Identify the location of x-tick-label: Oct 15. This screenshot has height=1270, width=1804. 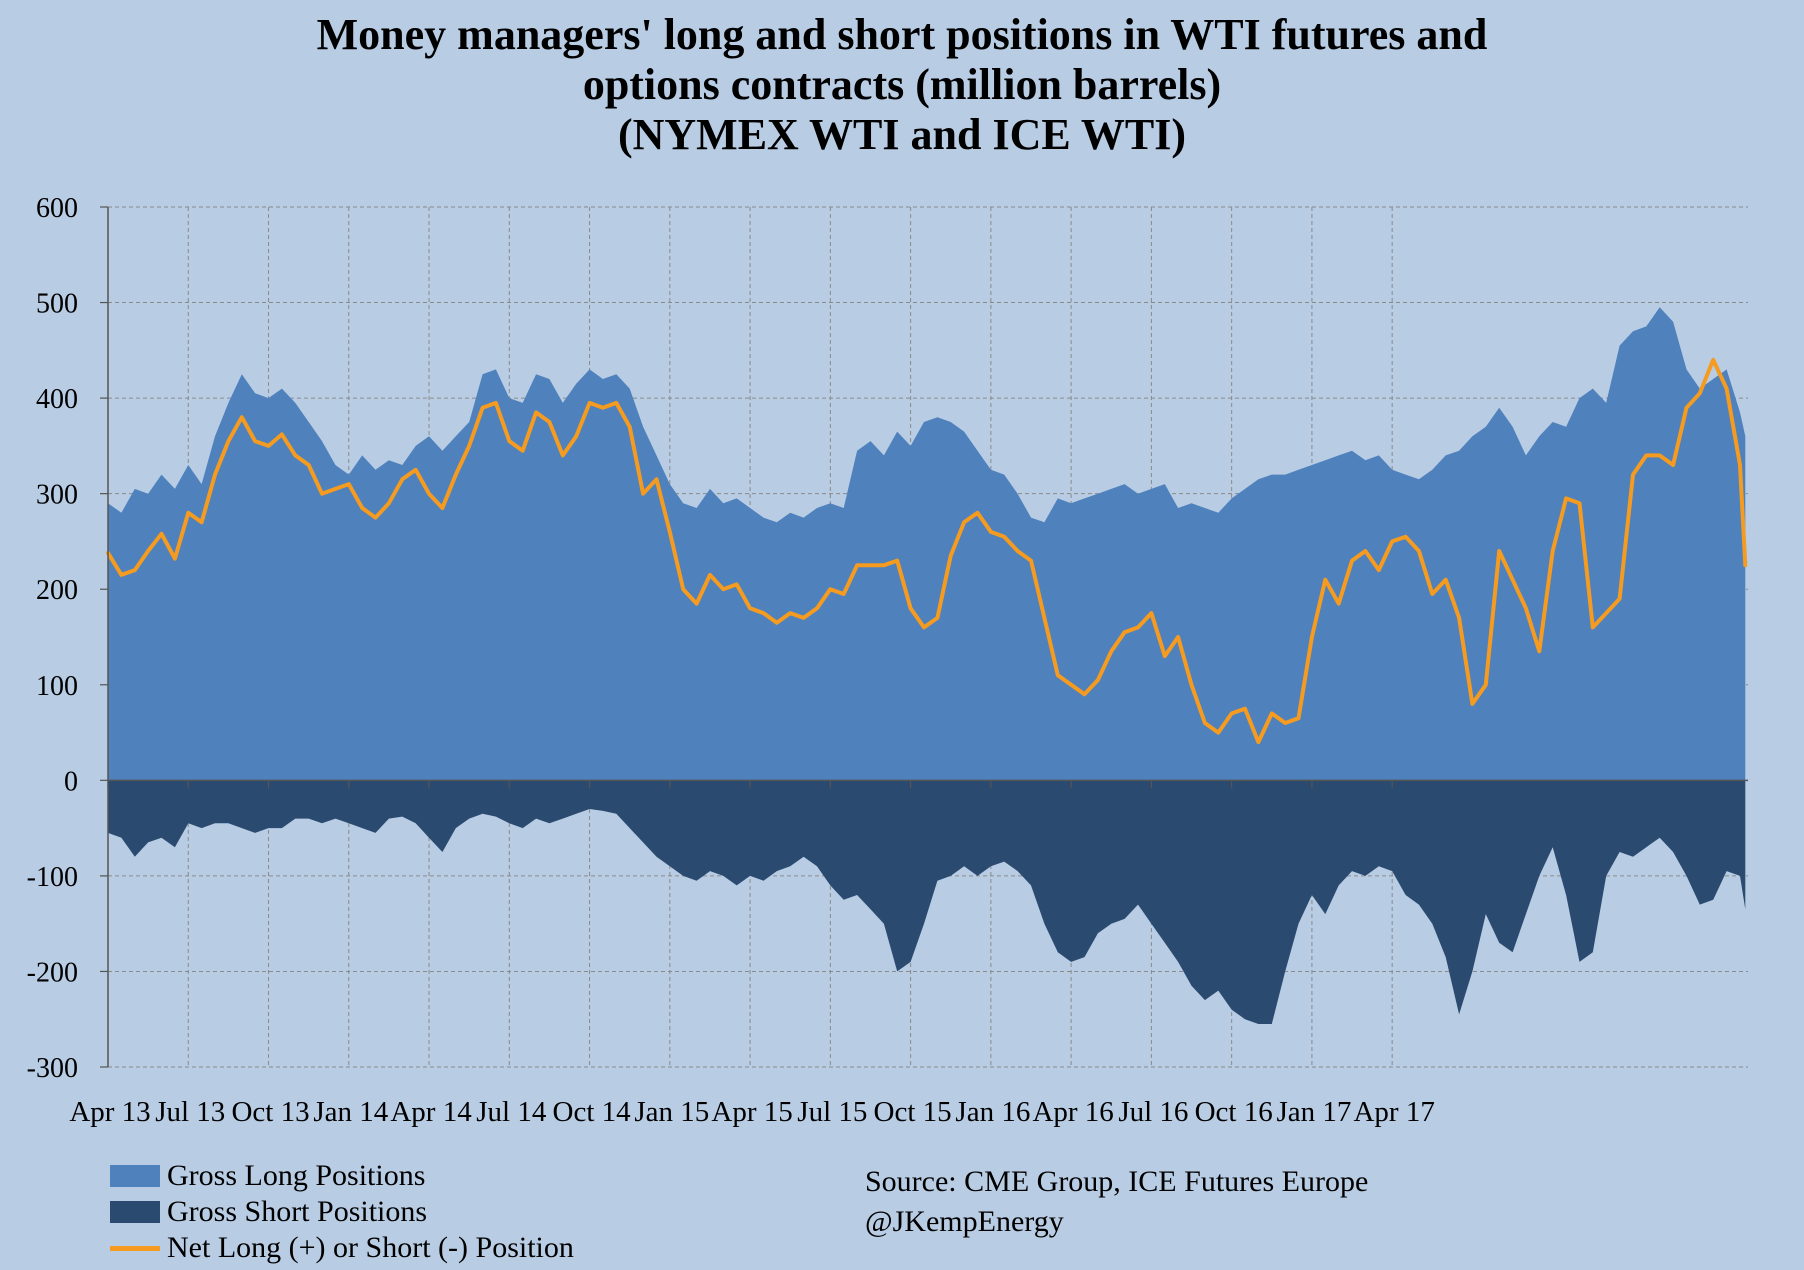
(913, 1112).